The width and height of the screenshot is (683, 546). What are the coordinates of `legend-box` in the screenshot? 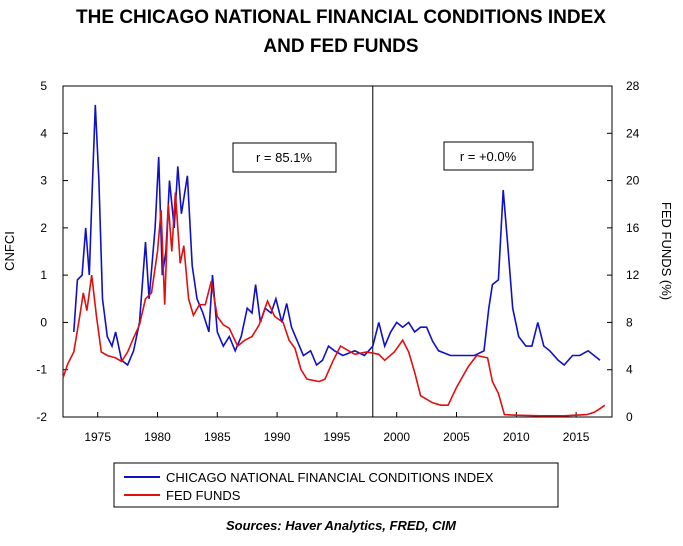 It's located at (336, 485).